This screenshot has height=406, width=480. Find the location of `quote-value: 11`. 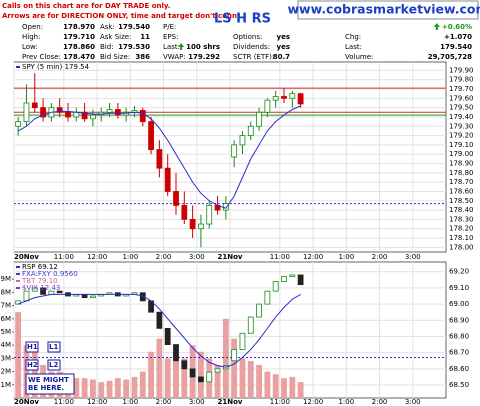

quote-value: 11 is located at coordinates (145, 37).